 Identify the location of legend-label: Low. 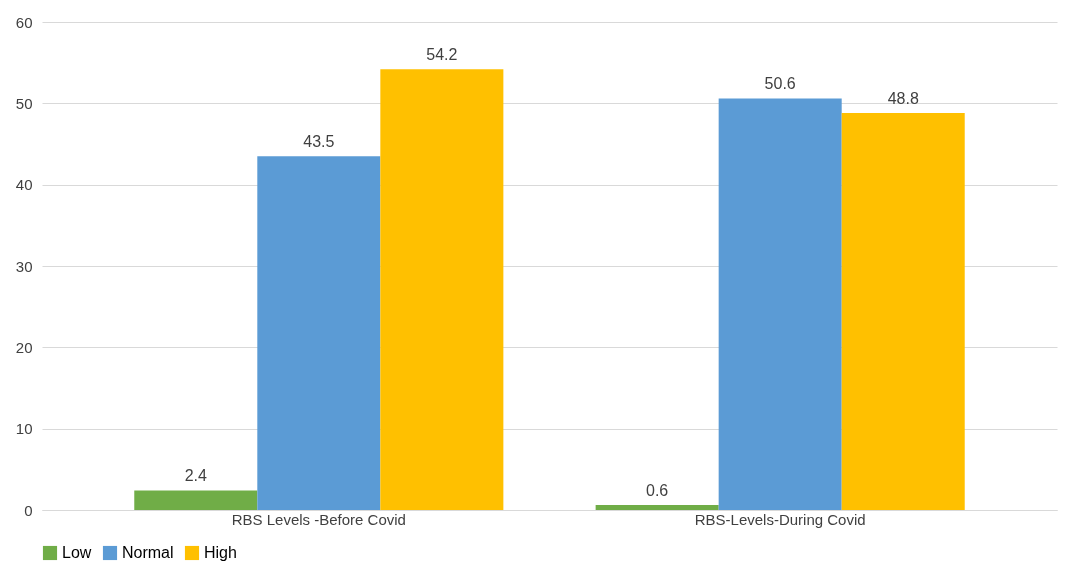
(77, 552).